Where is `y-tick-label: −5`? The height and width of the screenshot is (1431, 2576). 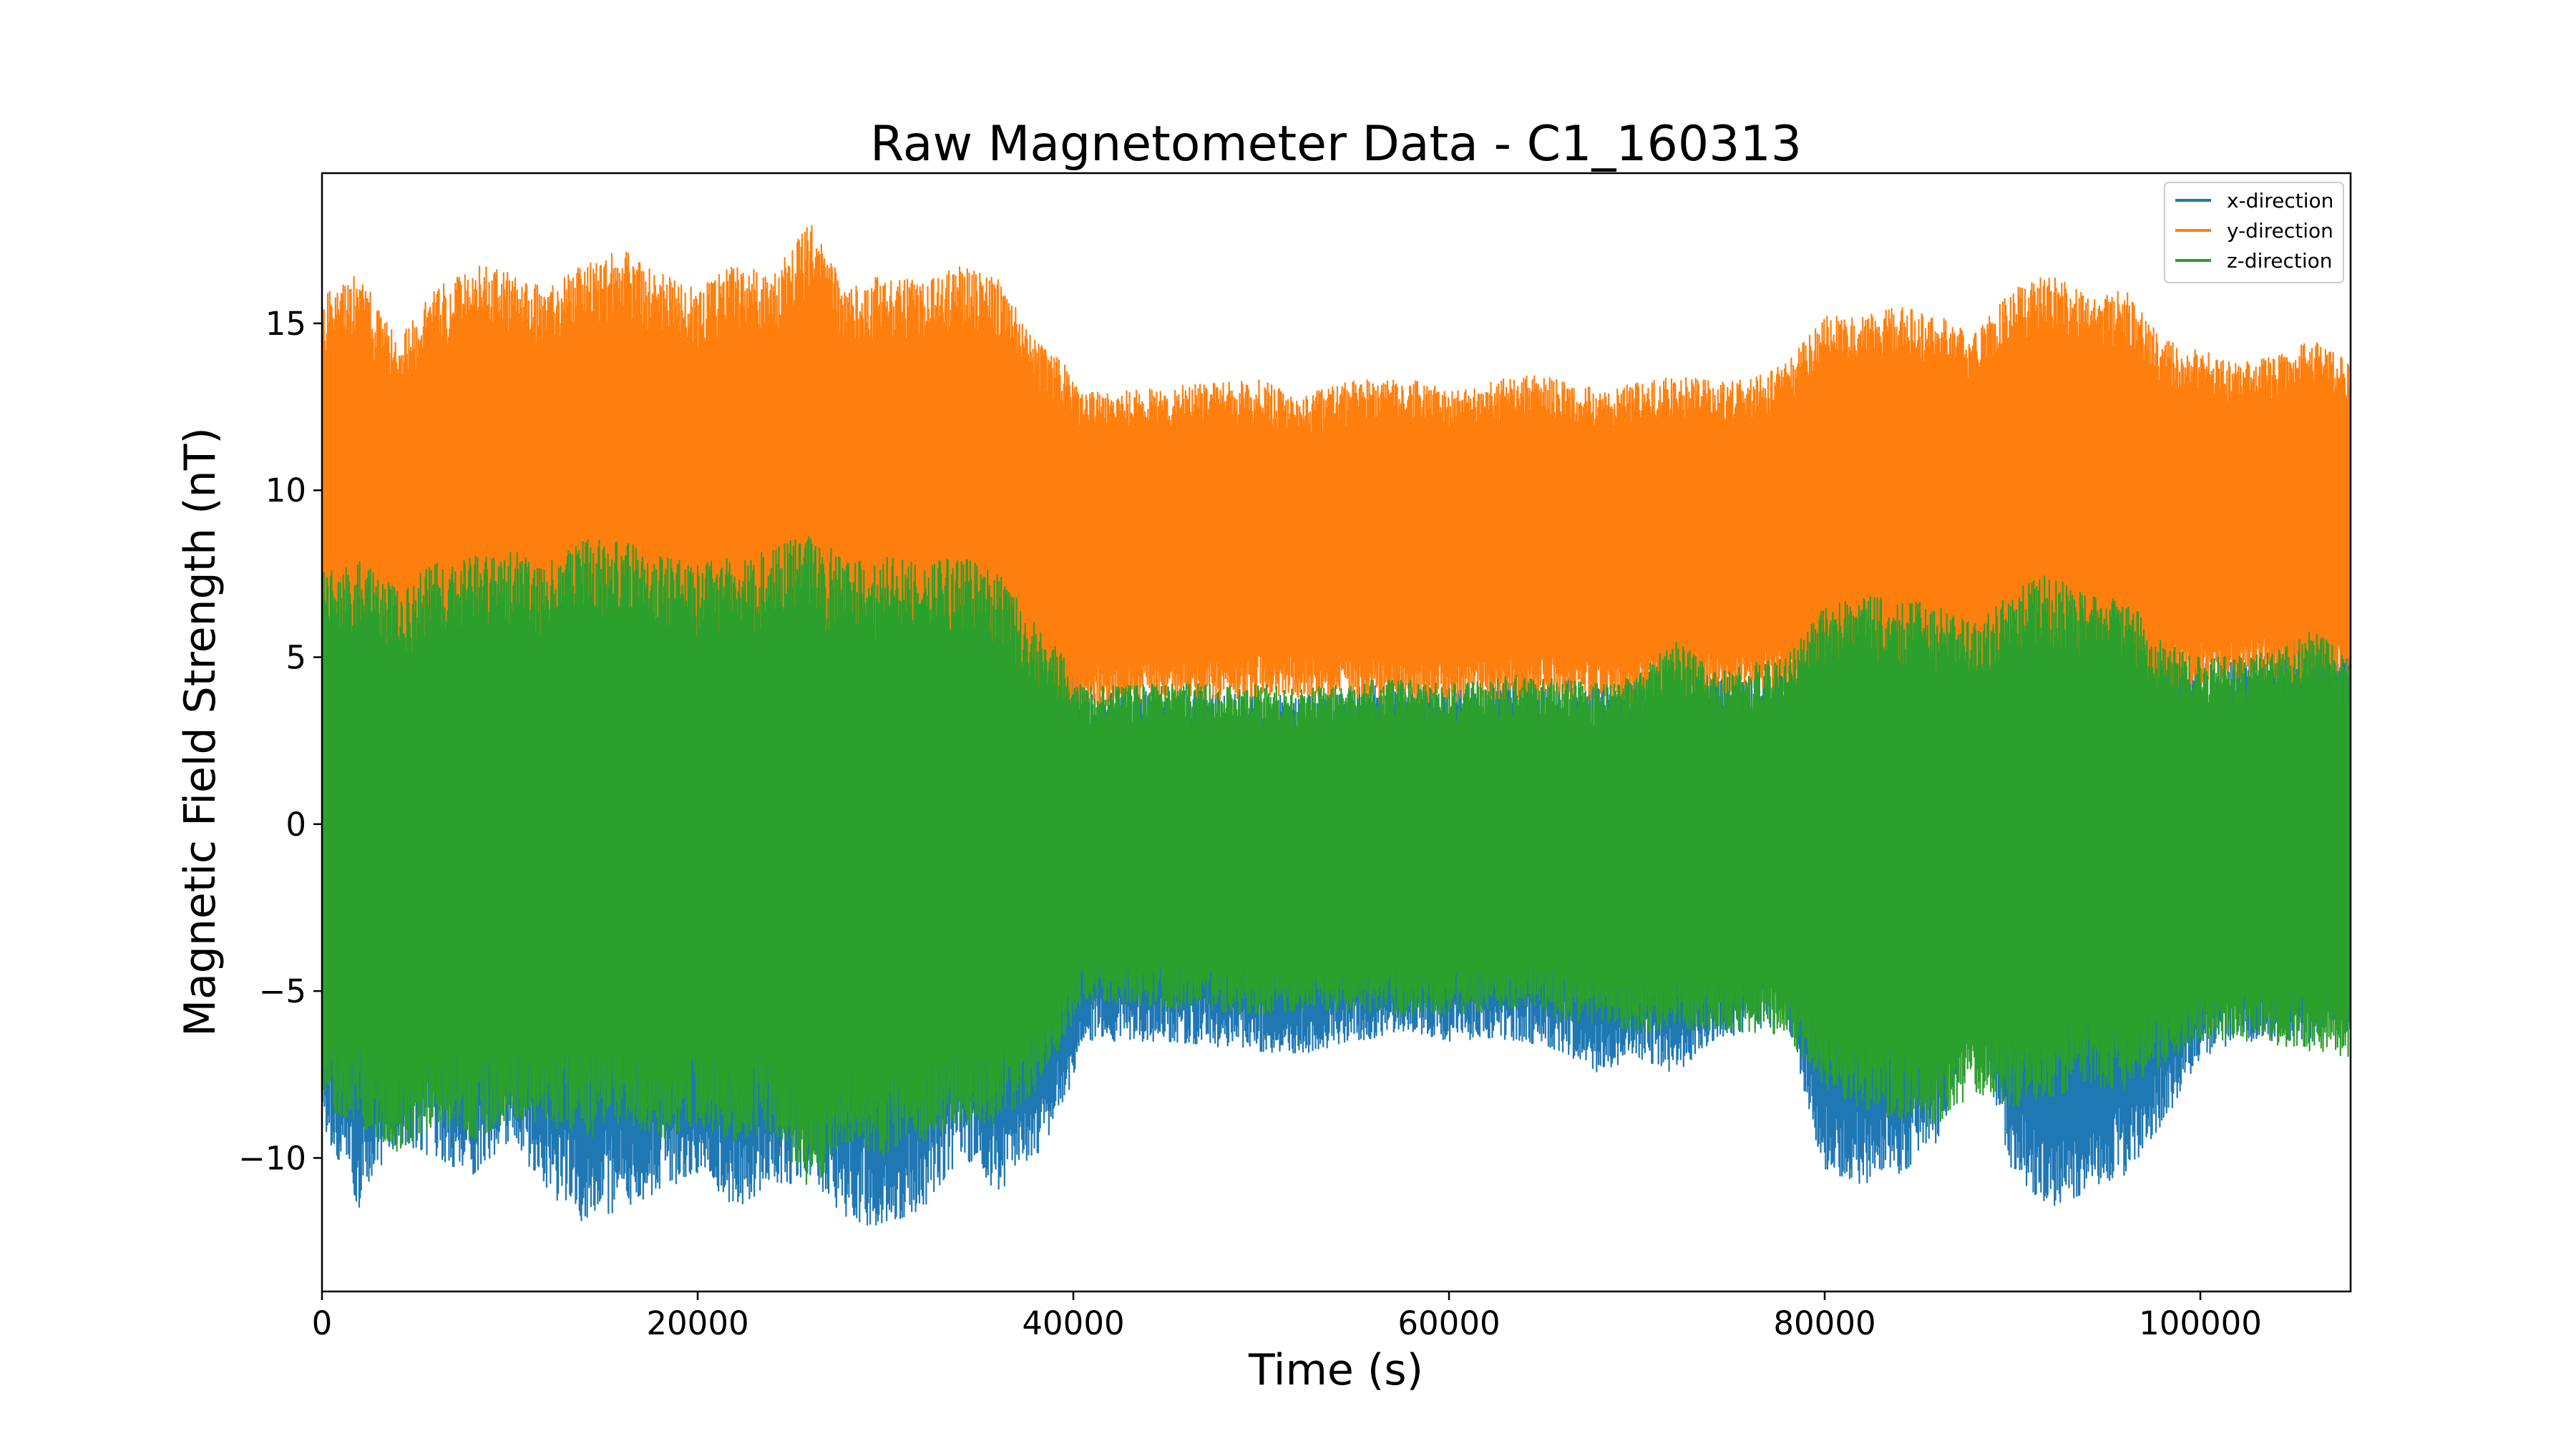
y-tick-label: −5 is located at coordinates (282, 991).